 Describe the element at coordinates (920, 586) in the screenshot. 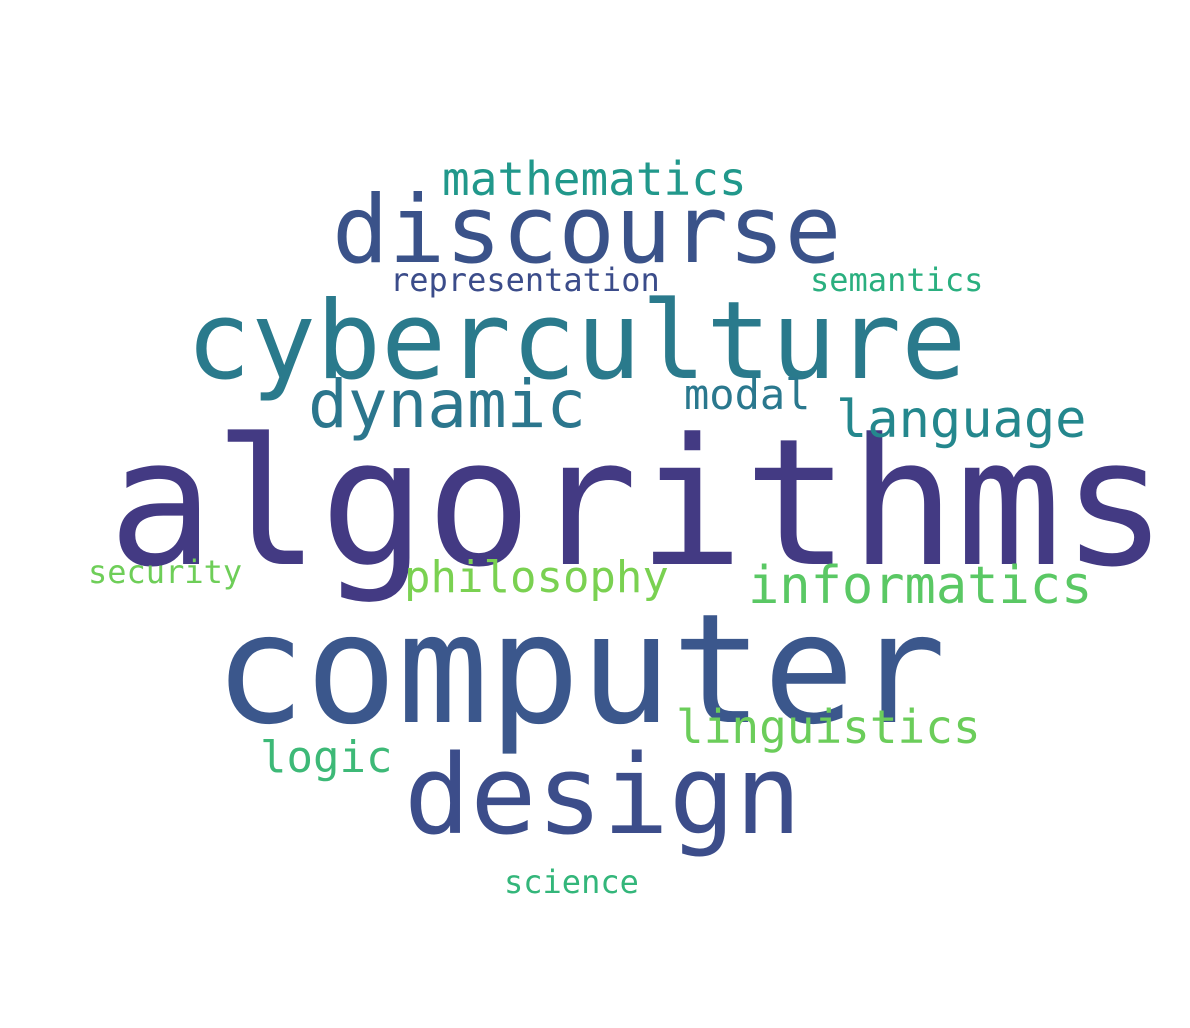

I see `word-informatics: informatics` at that location.